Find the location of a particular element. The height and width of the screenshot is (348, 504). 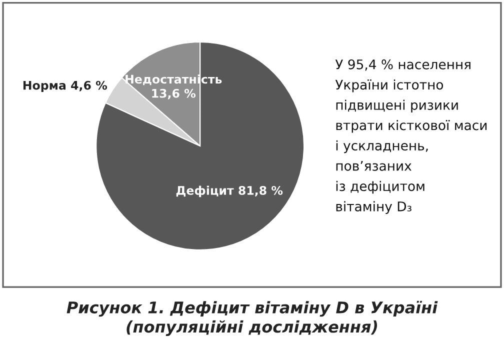

slice-label: Дефіцит 81,8 % is located at coordinates (229, 192).